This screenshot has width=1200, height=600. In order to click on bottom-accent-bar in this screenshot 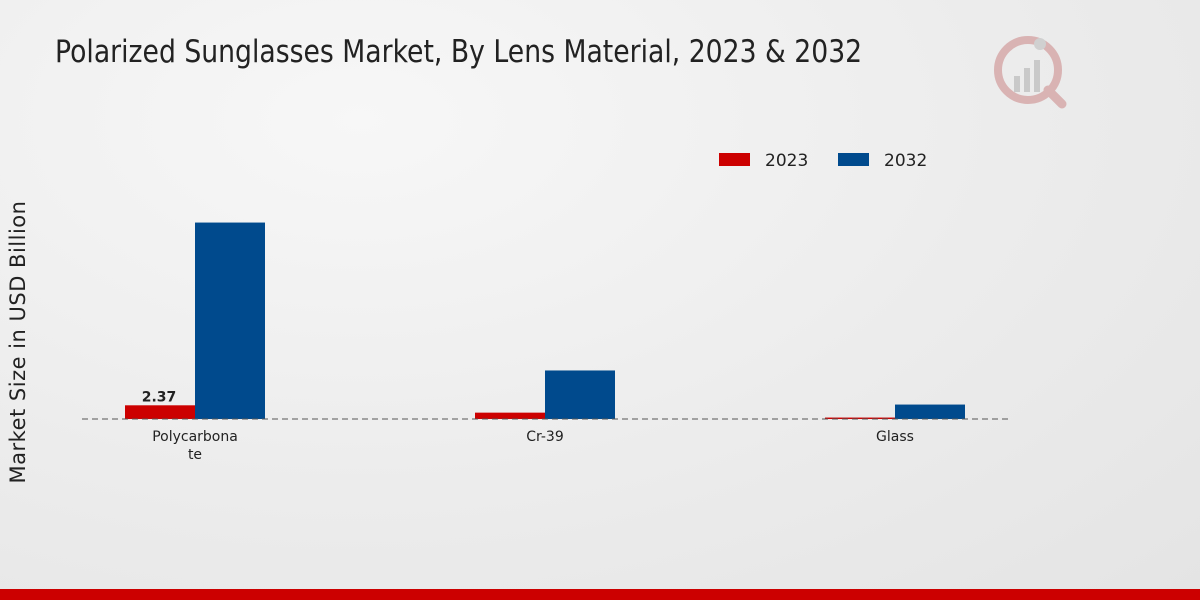, I will do `click(600, 594)`.